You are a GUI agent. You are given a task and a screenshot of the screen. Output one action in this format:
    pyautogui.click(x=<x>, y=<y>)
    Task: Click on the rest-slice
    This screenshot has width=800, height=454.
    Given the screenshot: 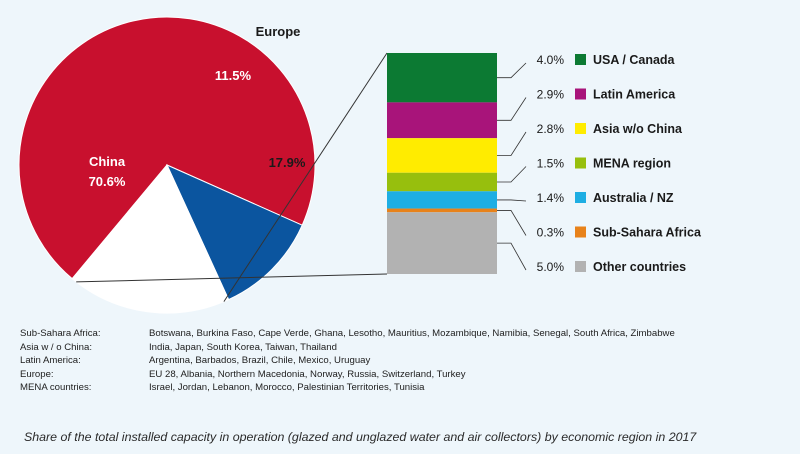 What is the action you would take?
    pyautogui.click(x=150, y=239)
    